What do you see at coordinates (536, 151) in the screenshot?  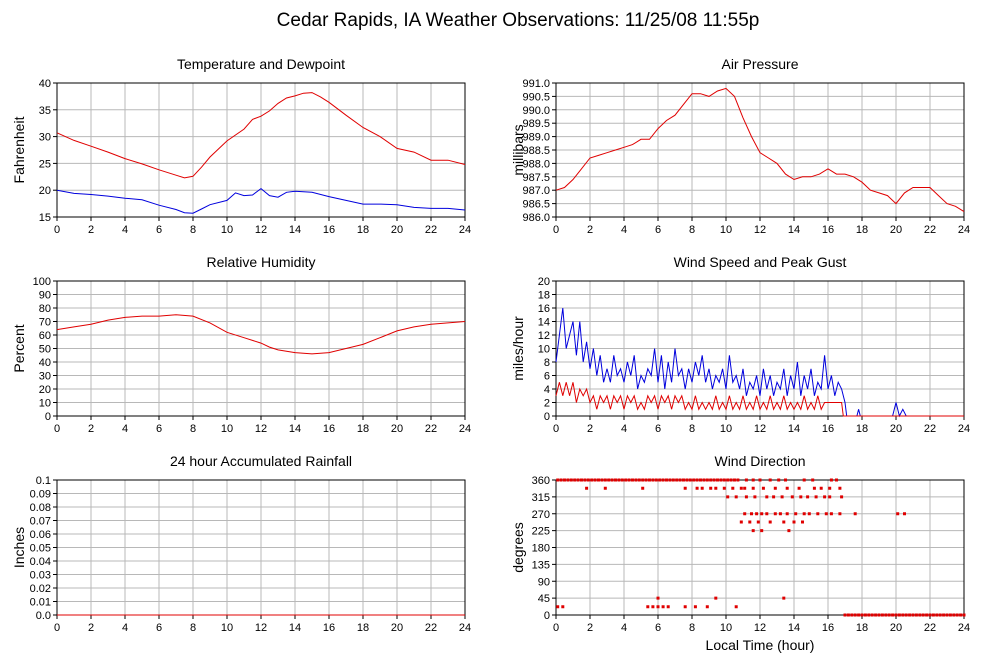 I see `pressure-ytick-label: 988.5` at bounding box center [536, 151].